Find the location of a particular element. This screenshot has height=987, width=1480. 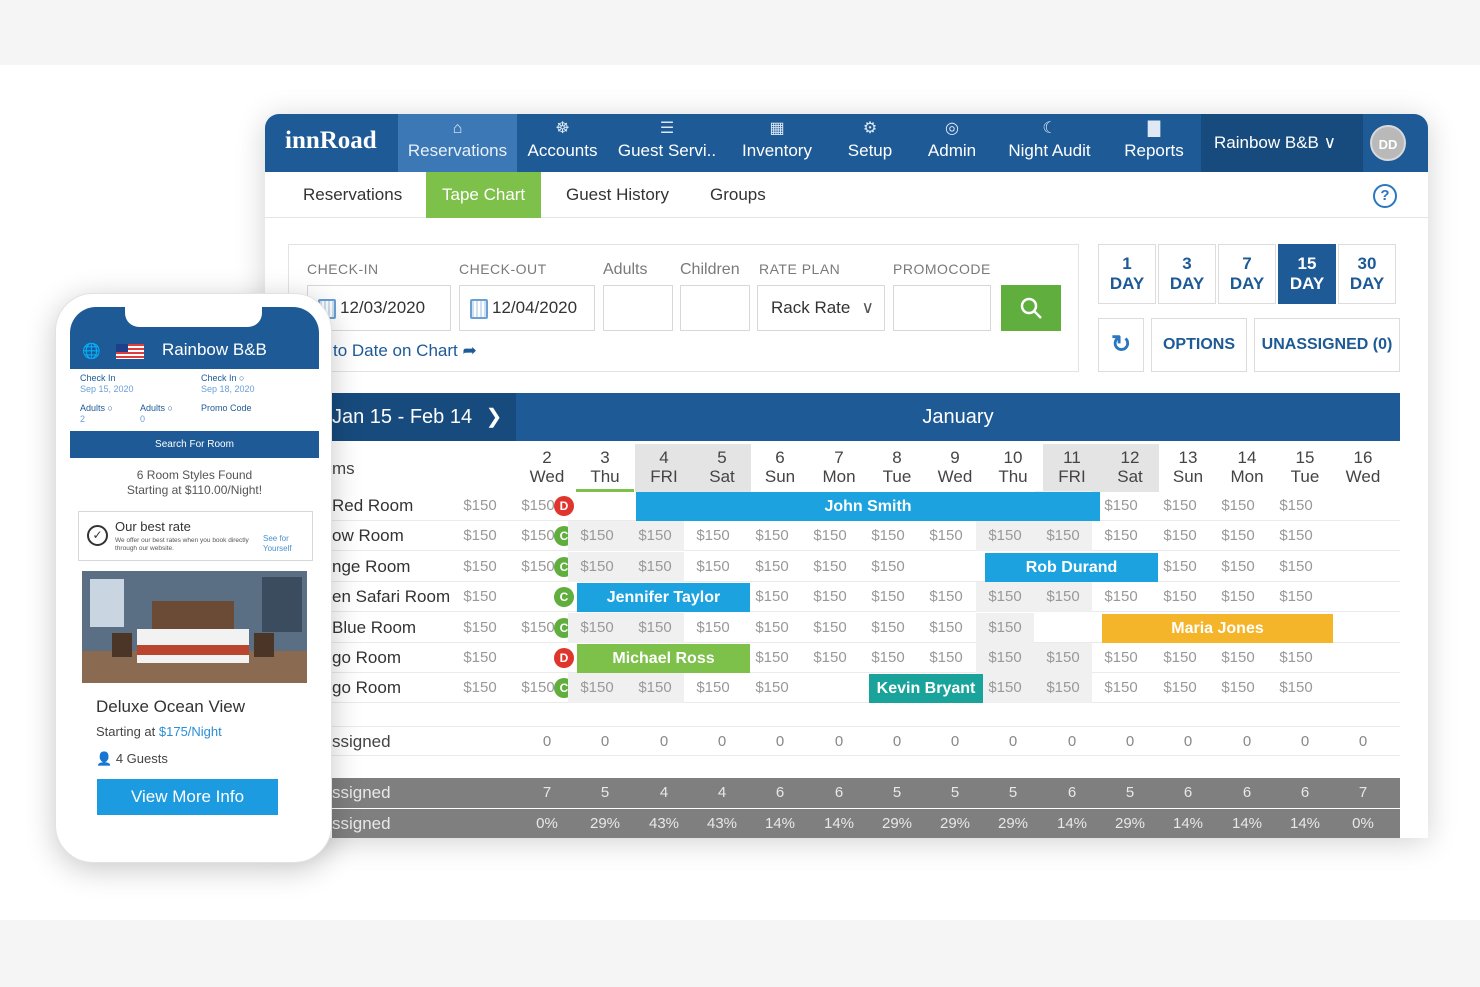

property-selector: Rainbow B&B ∨ is located at coordinates (1282, 143).